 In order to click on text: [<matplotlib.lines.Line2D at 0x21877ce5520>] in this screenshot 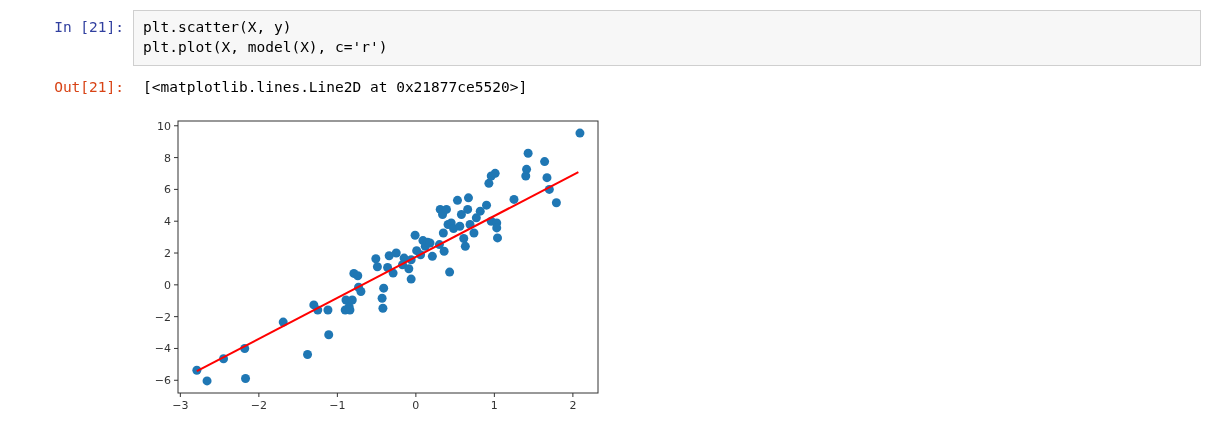, I will do `click(335, 87)`.